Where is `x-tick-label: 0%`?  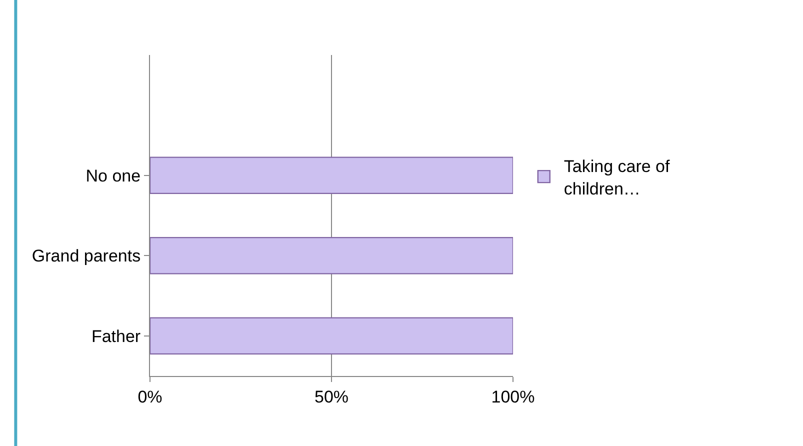
x-tick-label: 0% is located at coordinates (150, 396).